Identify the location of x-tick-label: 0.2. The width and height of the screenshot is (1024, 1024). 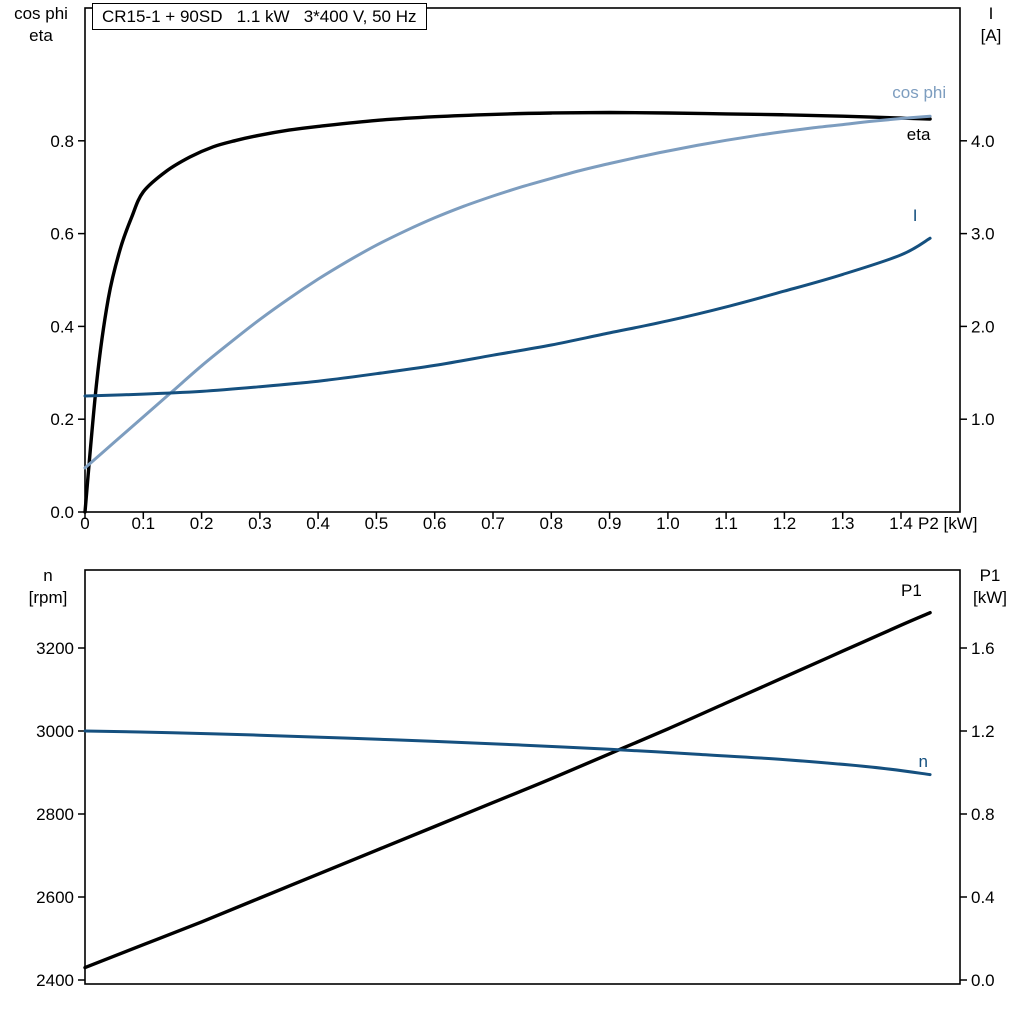
(202, 523).